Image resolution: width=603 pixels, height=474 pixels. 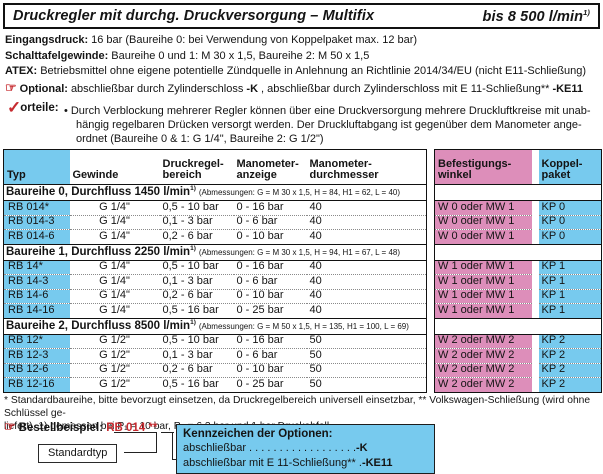 What do you see at coordinates (362, 448) in the screenshot?
I see `option-code: -K` at bounding box center [362, 448].